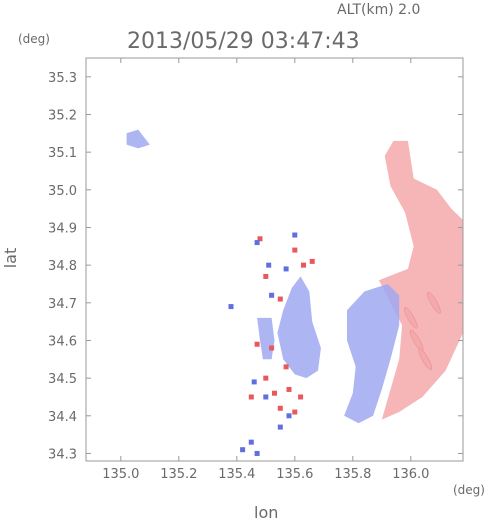  What do you see at coordinates (62, 191) in the screenshot?
I see `y-tick-label: 35.0` at bounding box center [62, 191].